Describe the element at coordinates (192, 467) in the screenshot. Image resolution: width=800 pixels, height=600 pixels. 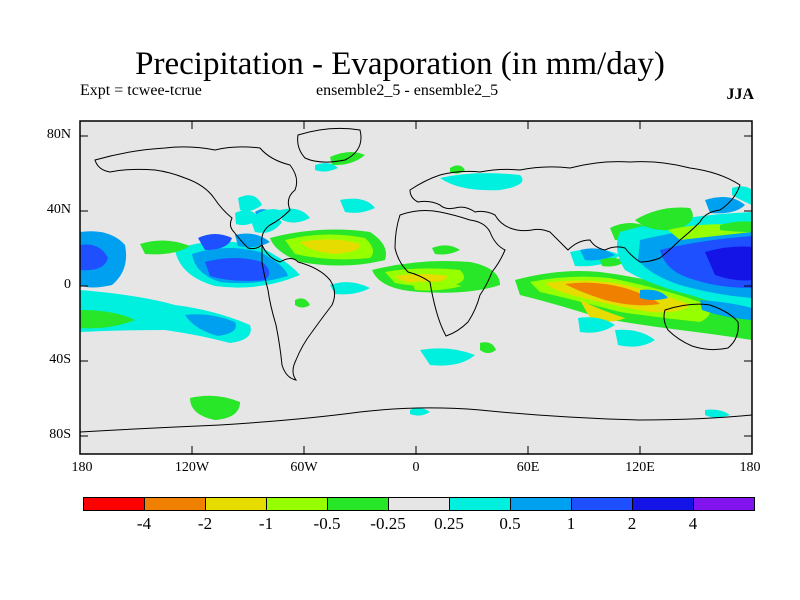
I see `lon-label-120w: 120W` at that location.